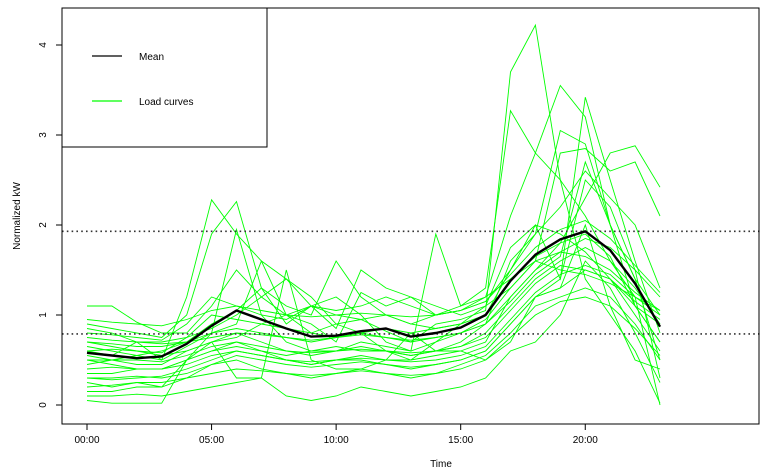 The image size is (760, 471). What do you see at coordinates (460, 440) in the screenshot?
I see `x-tick-label: 15:00` at bounding box center [460, 440].